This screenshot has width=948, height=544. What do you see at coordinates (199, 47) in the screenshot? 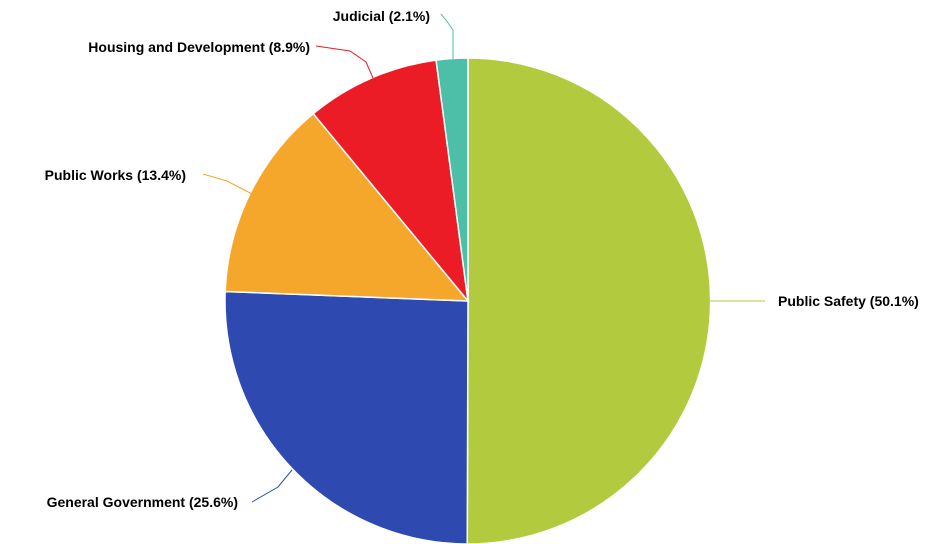
I see `slice-label-4: Housing and Development (8.9%)` at bounding box center [199, 47].